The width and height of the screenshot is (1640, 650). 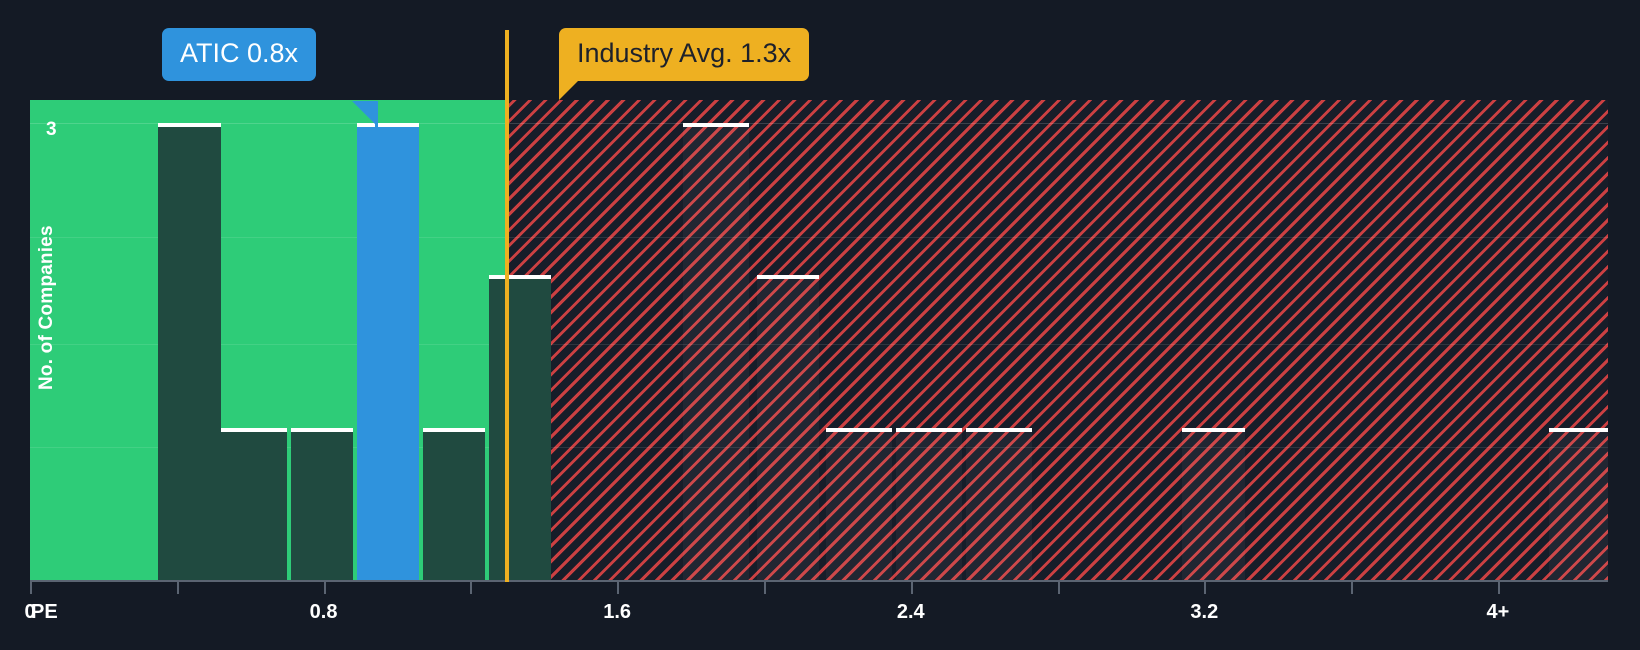 I want to click on x-axis-tick-label: 2.4, so click(x=910, y=612).